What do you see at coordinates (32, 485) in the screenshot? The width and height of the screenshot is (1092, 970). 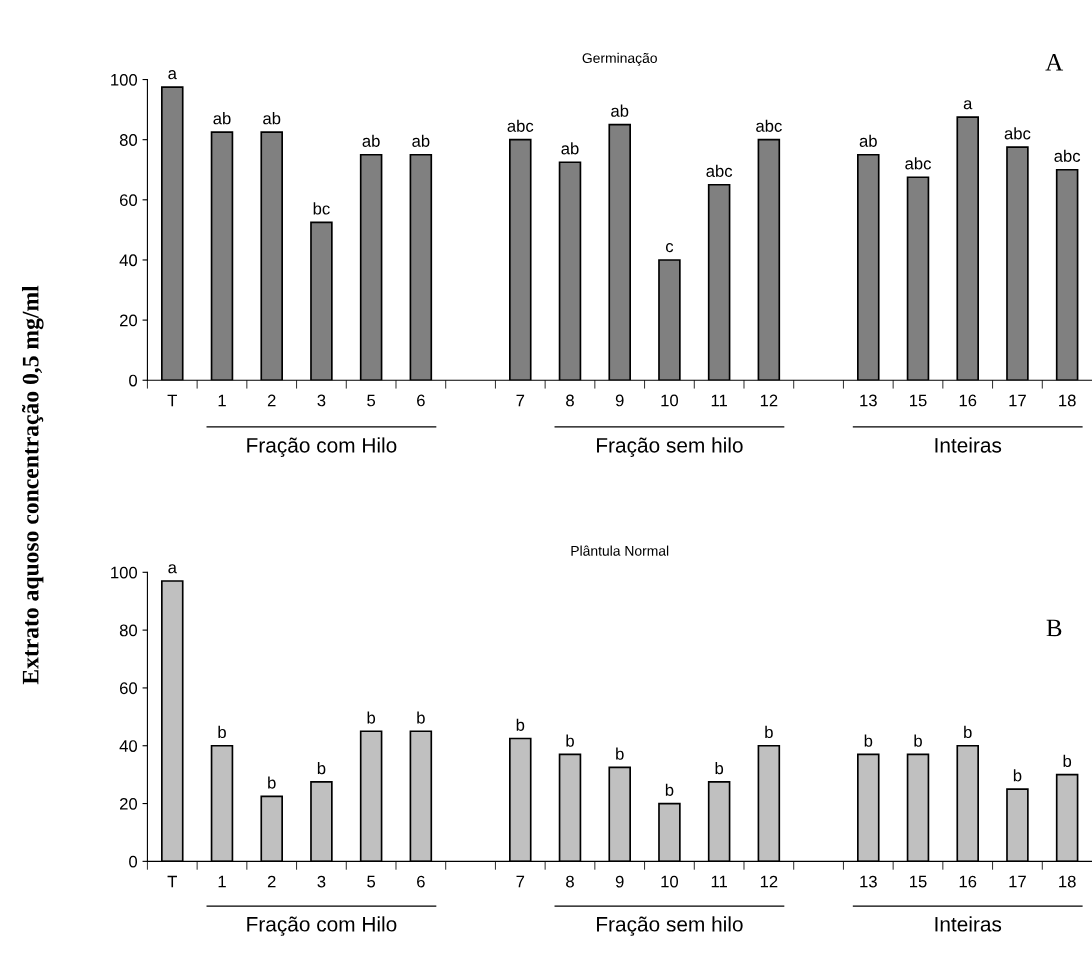 I see `y-axis-title: Extrato aquoso concentração 0,5 mg/ml` at bounding box center [32, 485].